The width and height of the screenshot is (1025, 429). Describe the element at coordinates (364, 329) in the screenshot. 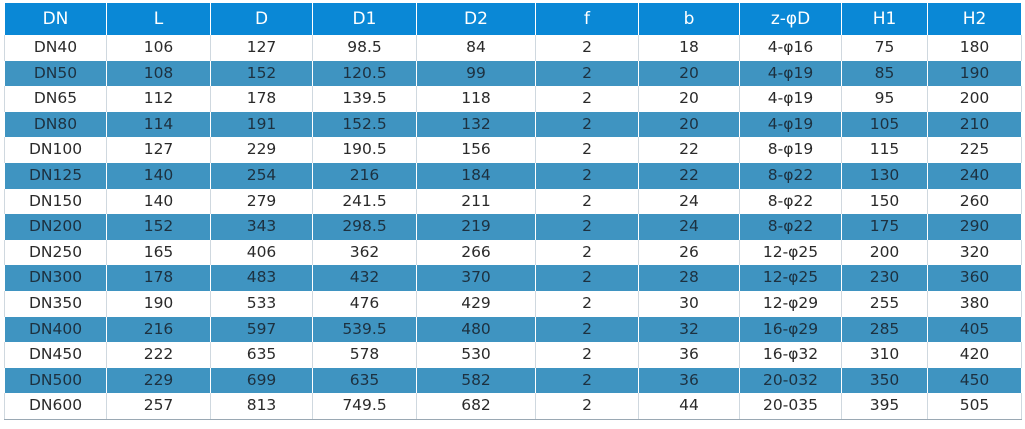

I see `cell-d1: 539.5` at that location.